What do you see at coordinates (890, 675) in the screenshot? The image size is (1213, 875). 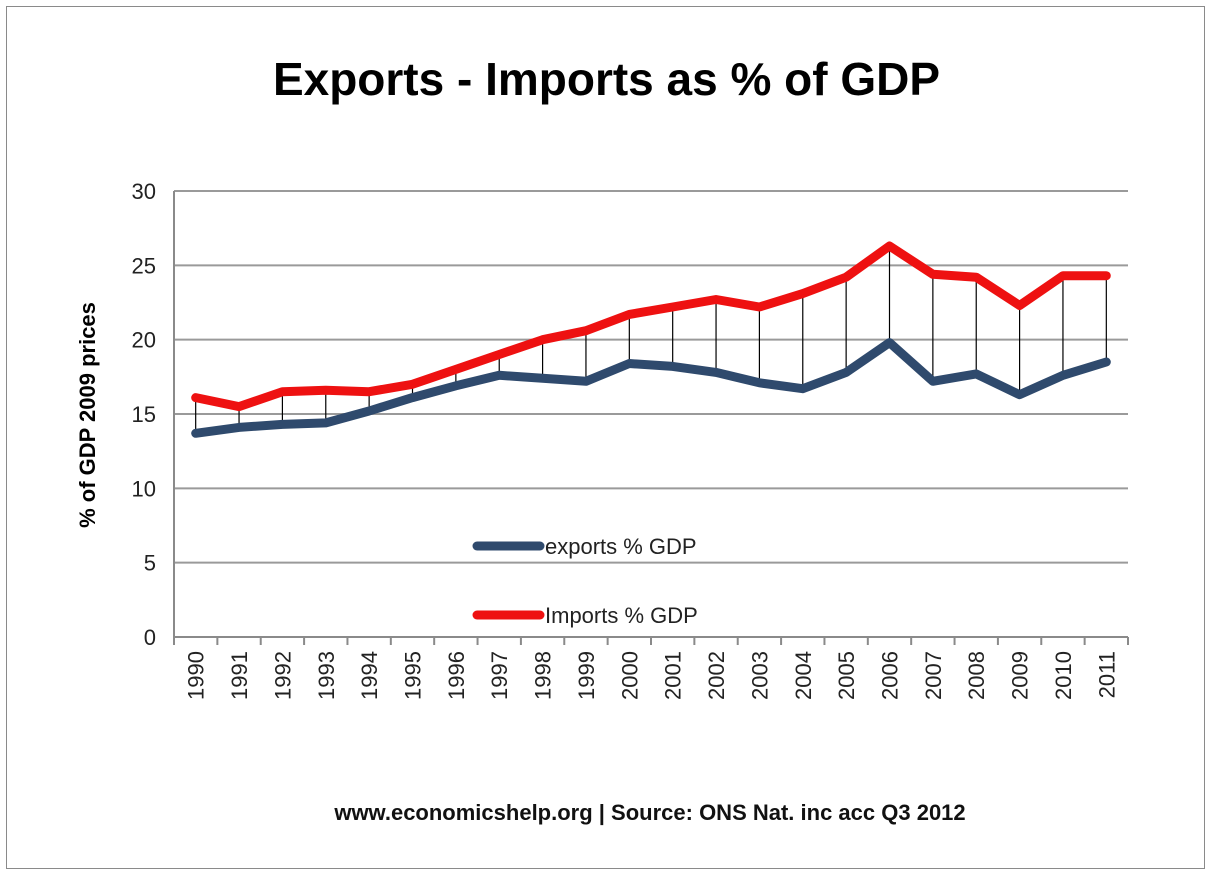 I see `x-tick-label: 2006` at bounding box center [890, 675].